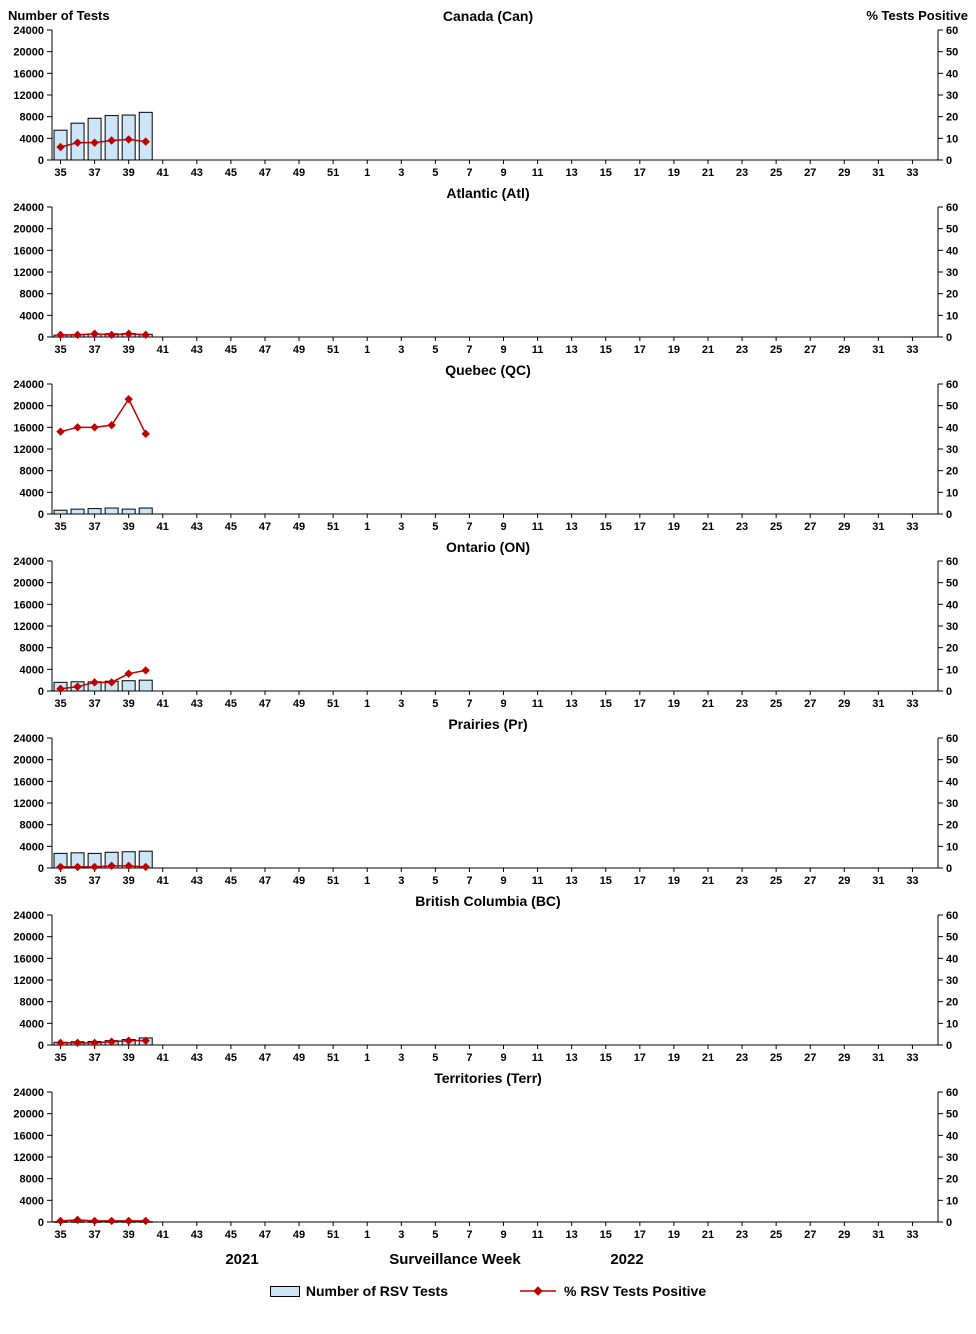 Image resolution: width=976 pixels, height=1334 pixels. I want to click on svg-text: 17, so click(640, 1058).